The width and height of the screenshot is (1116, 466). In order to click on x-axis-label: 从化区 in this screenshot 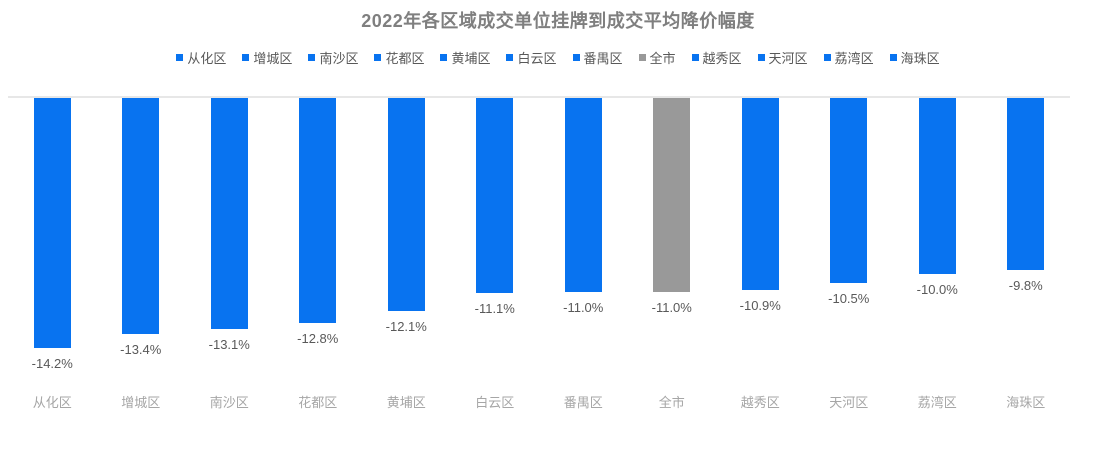, I will do `click(52, 402)`.